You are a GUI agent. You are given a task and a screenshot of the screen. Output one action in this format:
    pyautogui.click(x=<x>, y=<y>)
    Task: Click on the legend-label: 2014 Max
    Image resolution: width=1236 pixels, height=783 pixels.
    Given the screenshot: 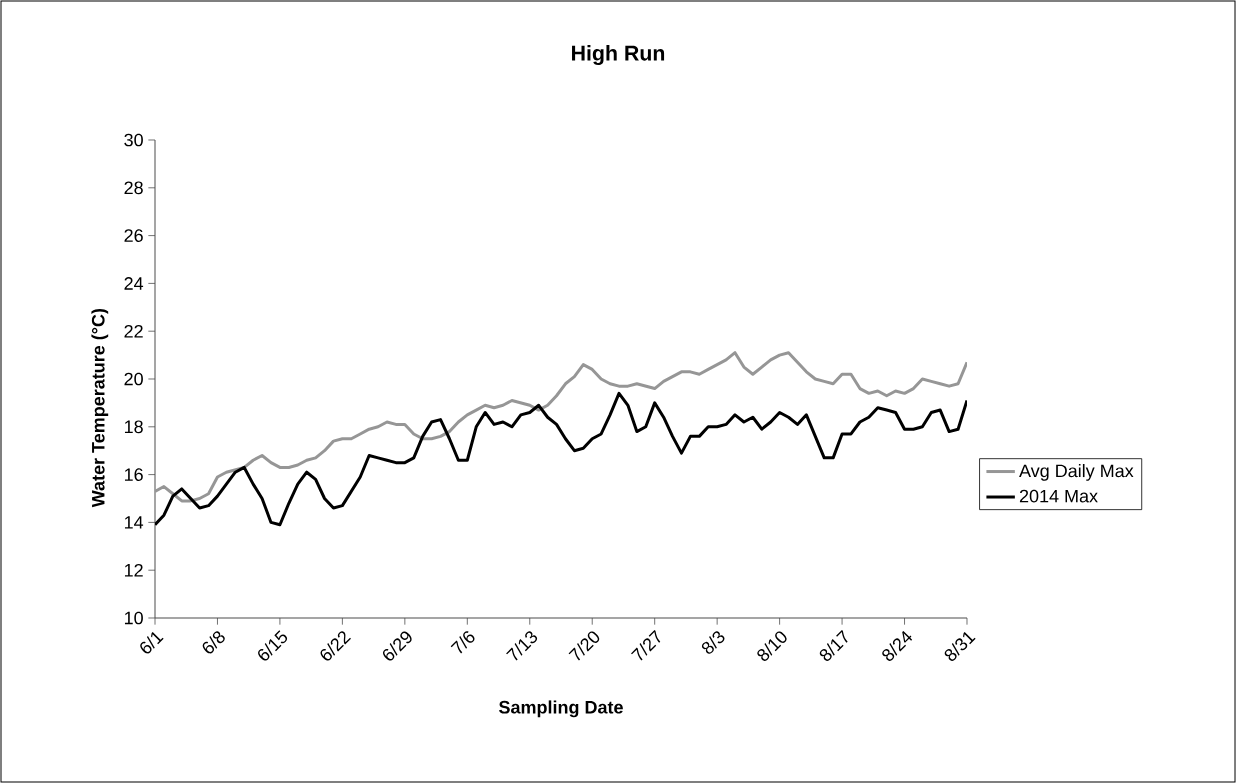 What is the action you would take?
    pyautogui.click(x=1058, y=496)
    